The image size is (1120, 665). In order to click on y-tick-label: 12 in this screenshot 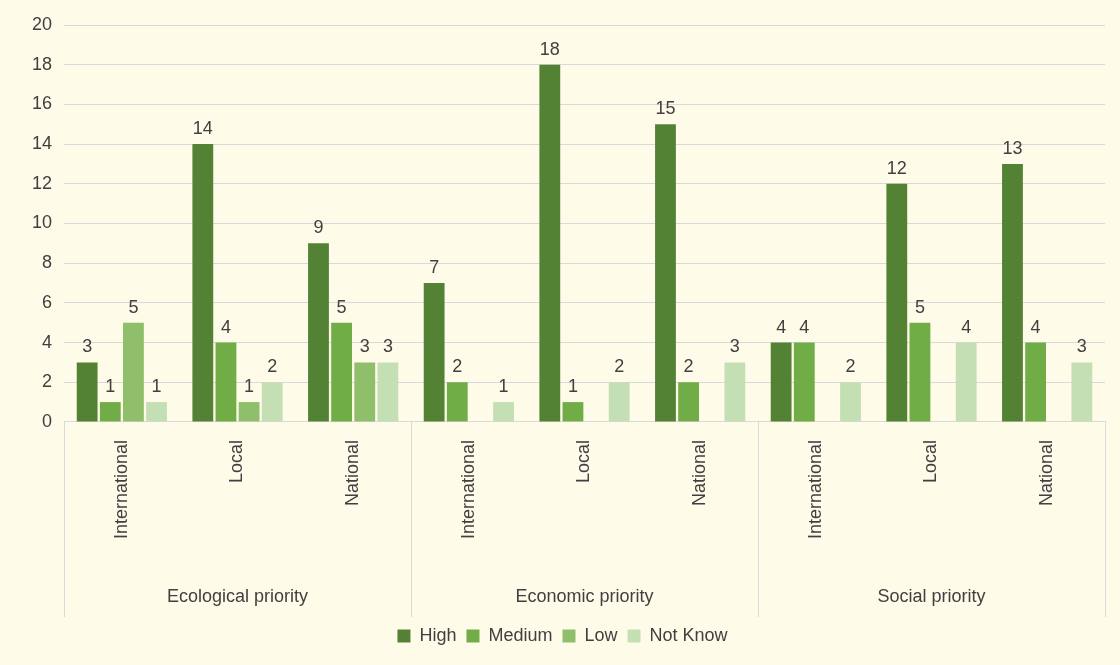, I will do `click(42, 182)`.